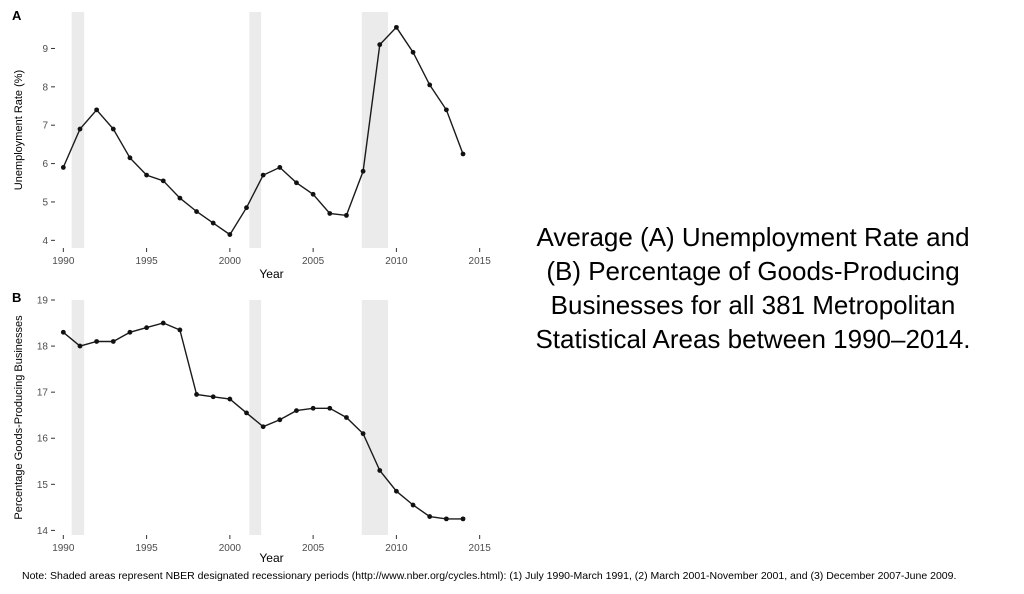  I want to click on y-tick-label: 18, so click(43, 347).